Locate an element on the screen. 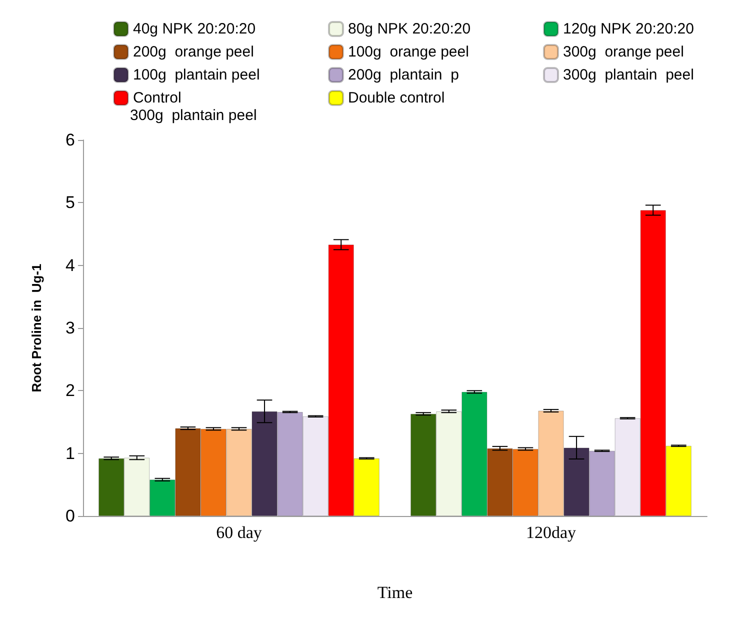 The width and height of the screenshot is (755, 624). legend-label: Control is located at coordinates (157, 98).